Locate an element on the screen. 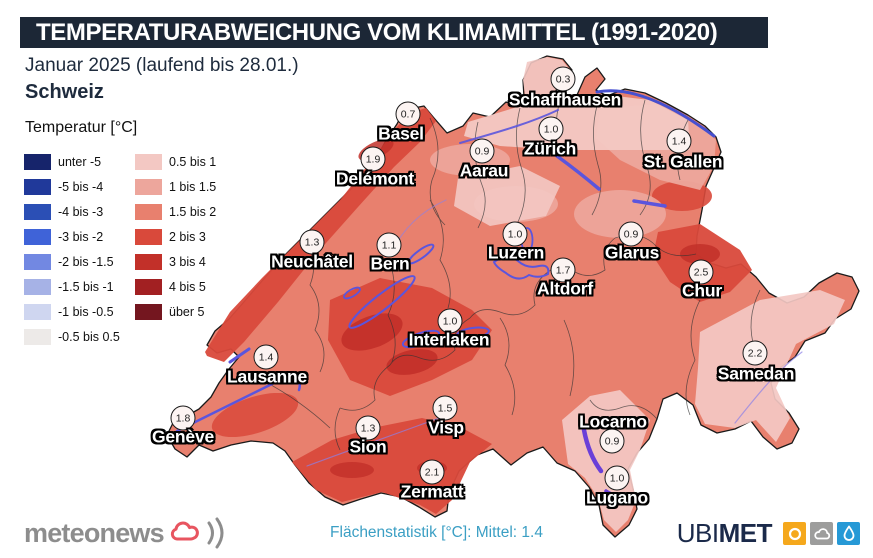 This screenshot has width=873, height=558. legend-item: 1.5 bis 2 is located at coordinates (175, 211).